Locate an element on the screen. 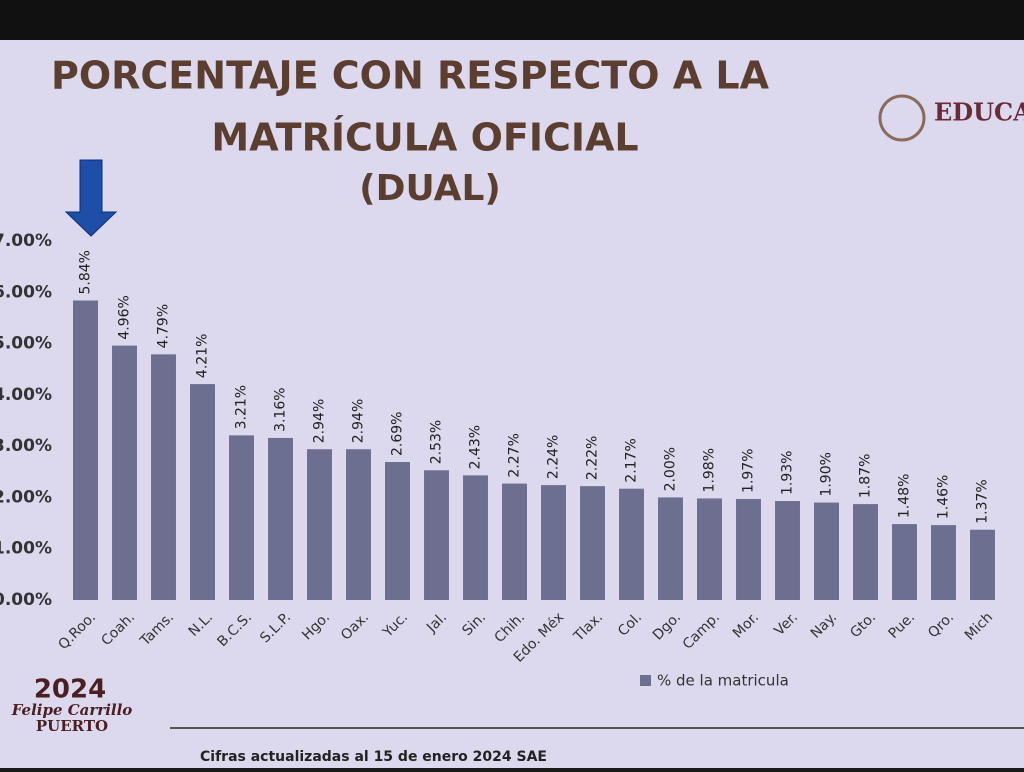  value-label: 4.79% is located at coordinates (164, 326).